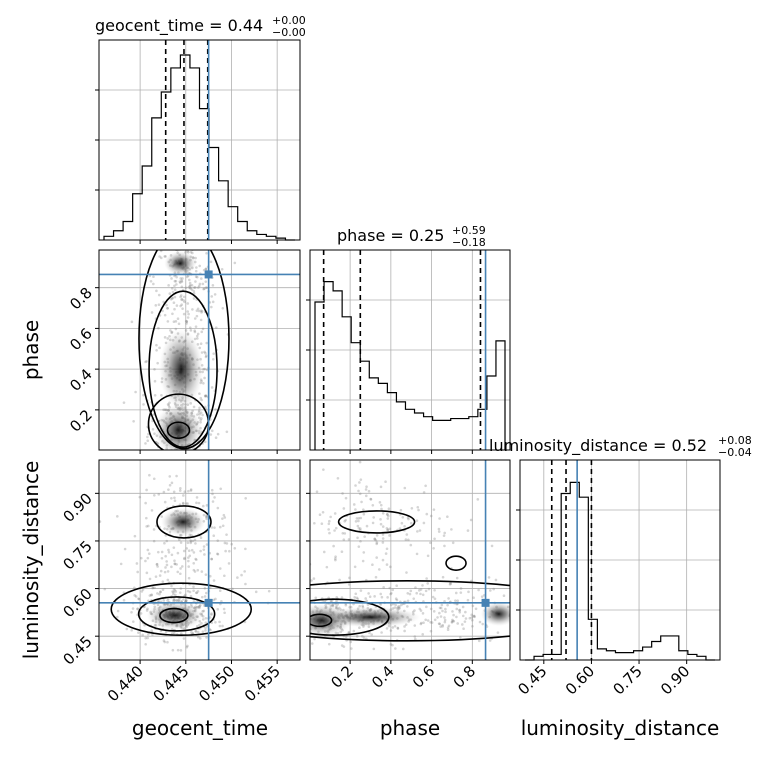  I want to click on title-phase: phase = 0.25, so click(390, 235).